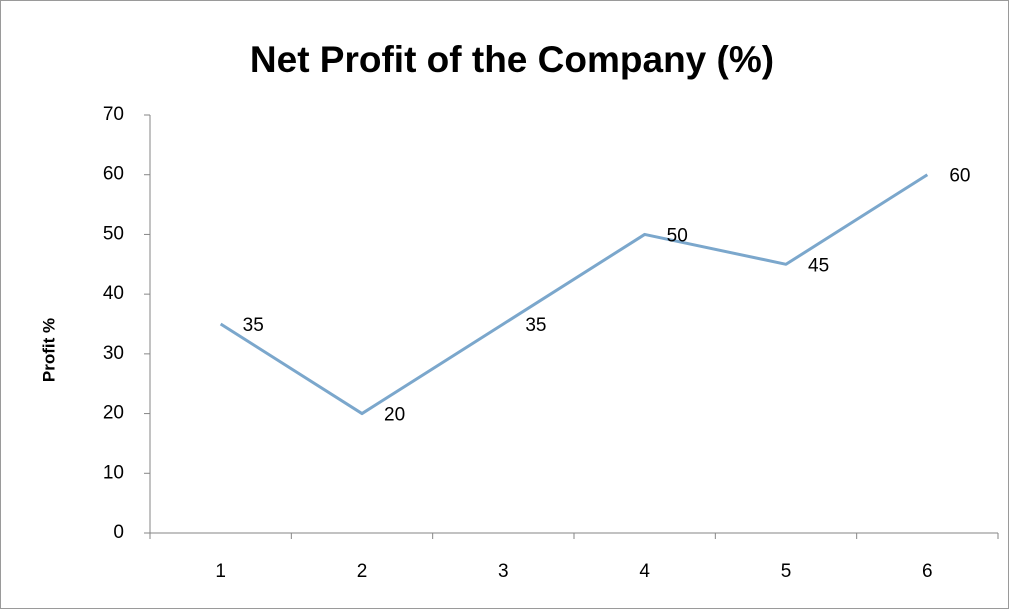  I want to click on x-tick-label: 4, so click(644, 571).